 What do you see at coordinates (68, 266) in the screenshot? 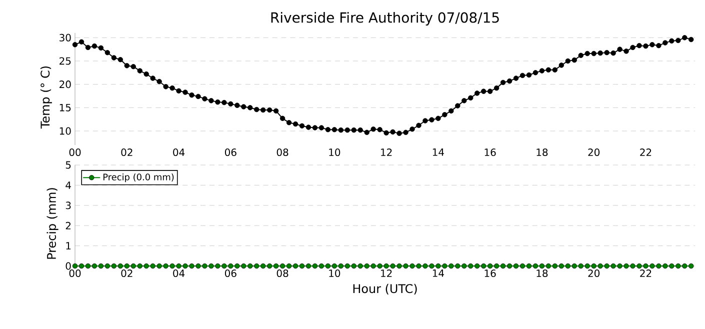
I see `y-tick-label: 0` at bounding box center [68, 266].